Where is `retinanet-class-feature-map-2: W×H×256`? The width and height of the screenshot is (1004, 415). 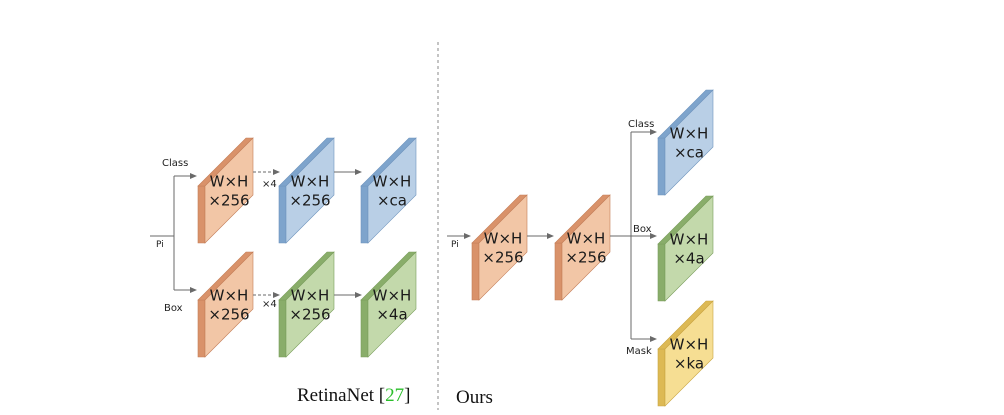
retinanet-class-feature-map-2: W×H×256 is located at coordinates (306, 190).